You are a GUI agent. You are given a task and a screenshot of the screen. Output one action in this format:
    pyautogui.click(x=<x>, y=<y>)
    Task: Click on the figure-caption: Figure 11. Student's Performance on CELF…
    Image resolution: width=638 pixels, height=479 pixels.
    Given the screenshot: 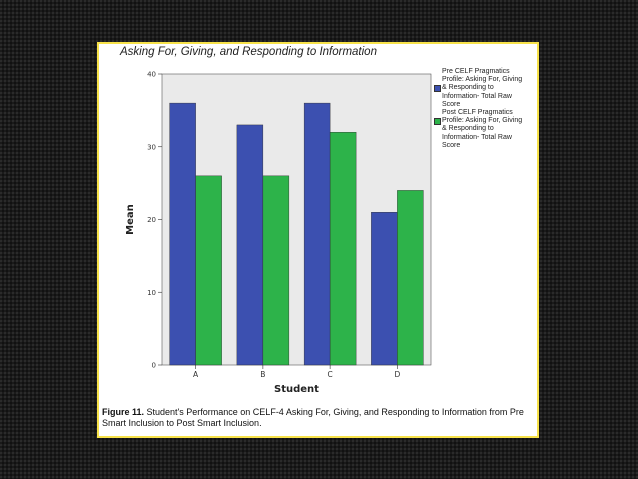 What is the action you would take?
    pyautogui.click(x=318, y=418)
    